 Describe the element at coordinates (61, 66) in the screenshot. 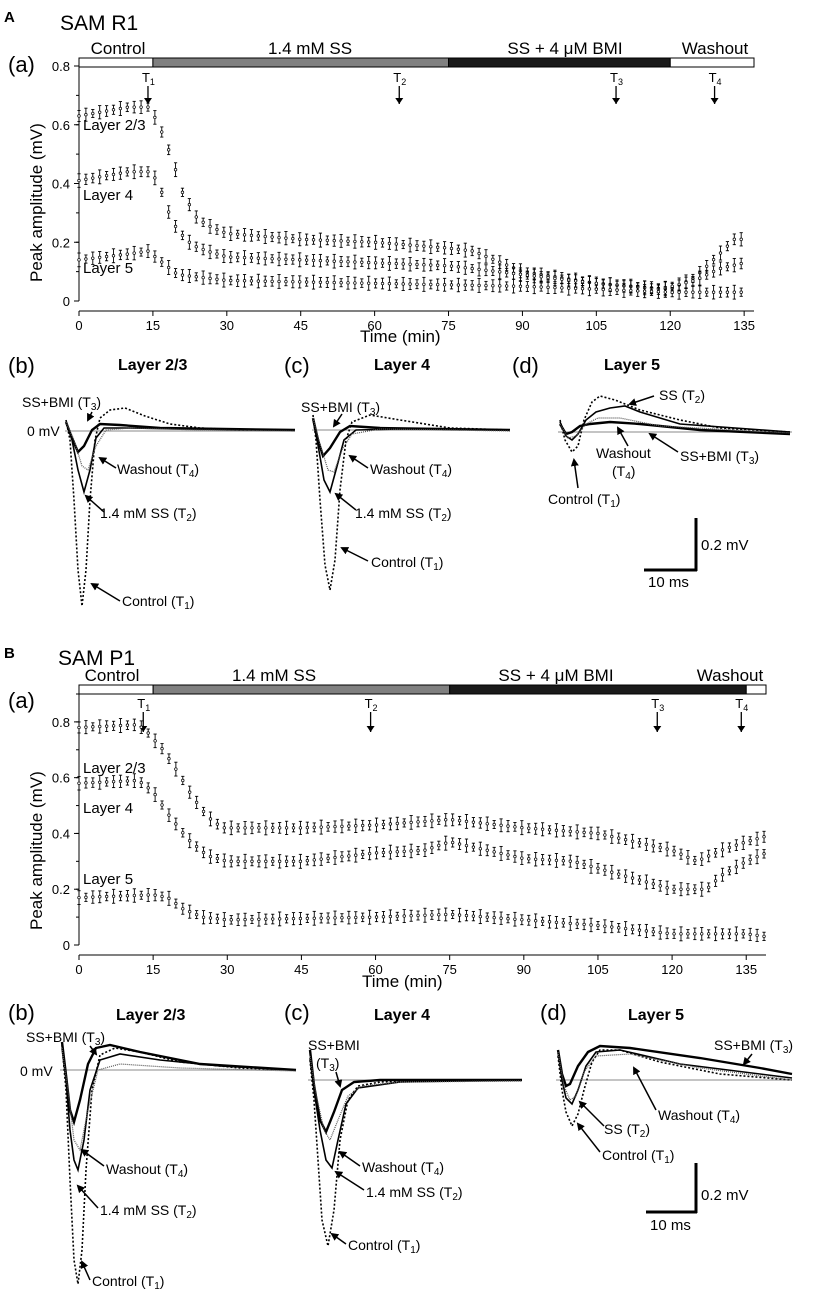

I see `y-tick-label: 0.8` at that location.